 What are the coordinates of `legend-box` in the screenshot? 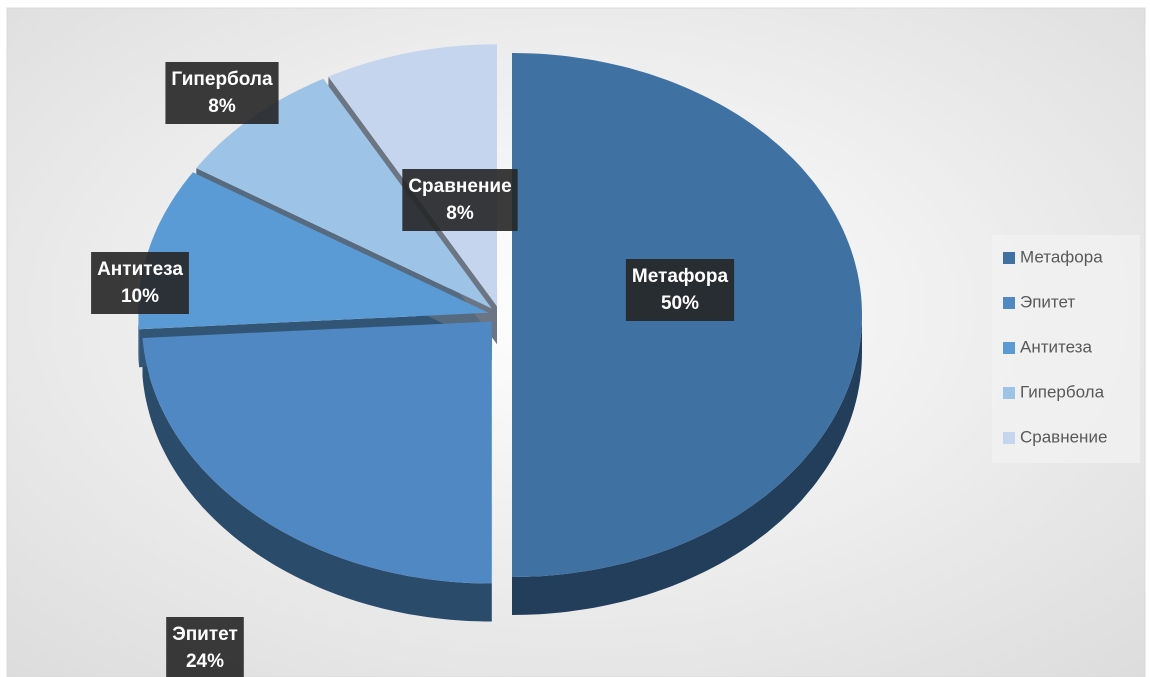 It's located at (1066, 349).